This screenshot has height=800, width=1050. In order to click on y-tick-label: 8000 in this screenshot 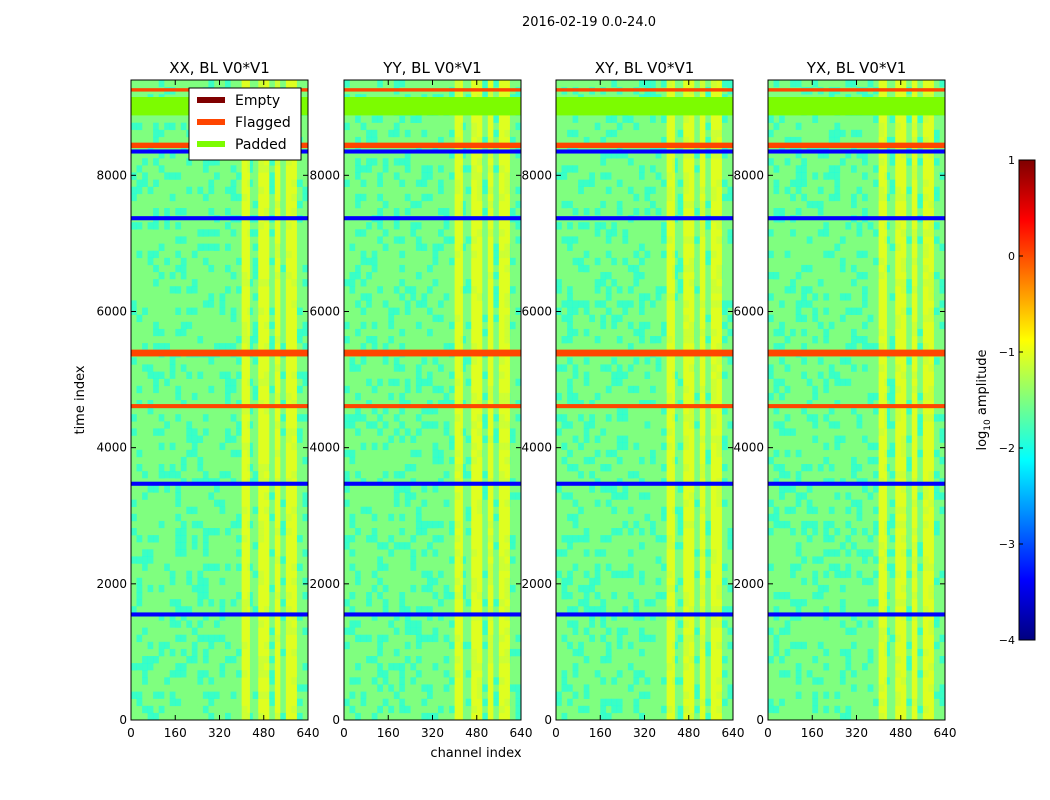, I will do `click(111, 175)`.